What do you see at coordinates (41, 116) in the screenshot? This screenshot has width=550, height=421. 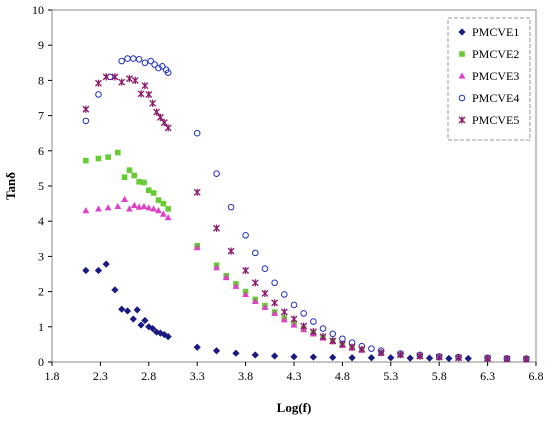 I see `y-tick-label: 7` at bounding box center [41, 116].